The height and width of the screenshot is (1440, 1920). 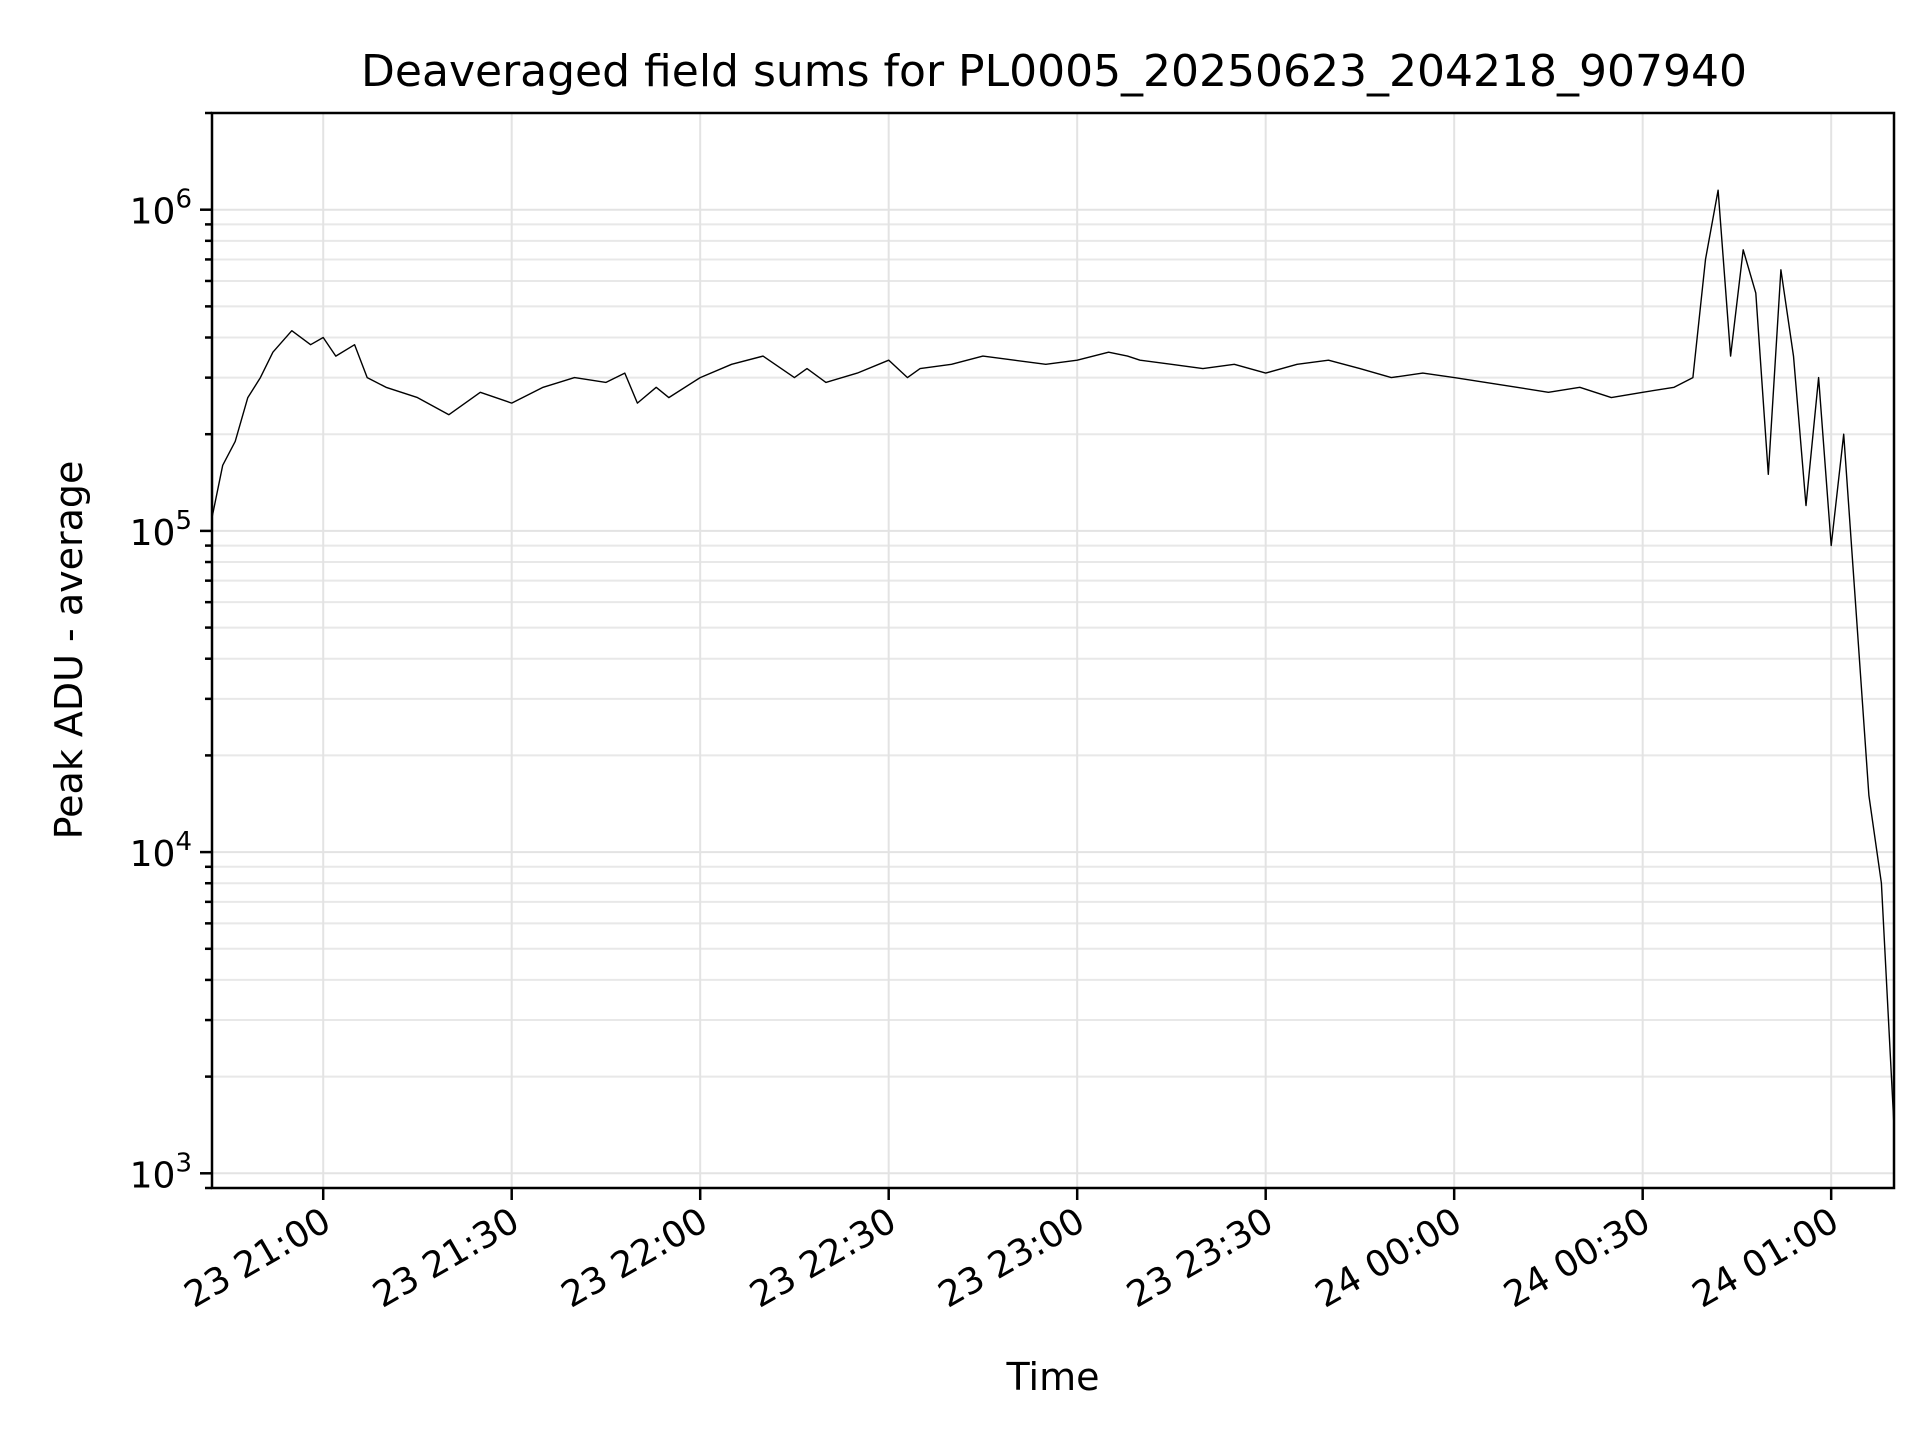 What do you see at coordinates (635, 1258) in the screenshot?
I see `x-tick-label: 23 22:00` at bounding box center [635, 1258].